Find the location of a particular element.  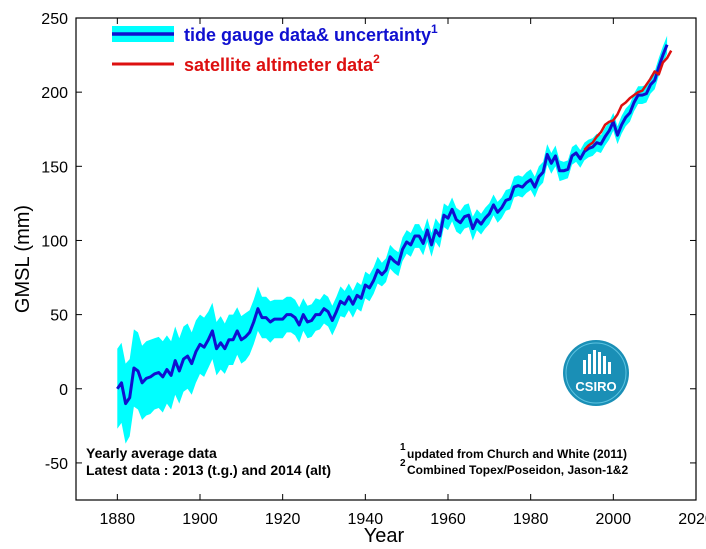

footnote-1-mark: 1 is located at coordinates (403, 447).